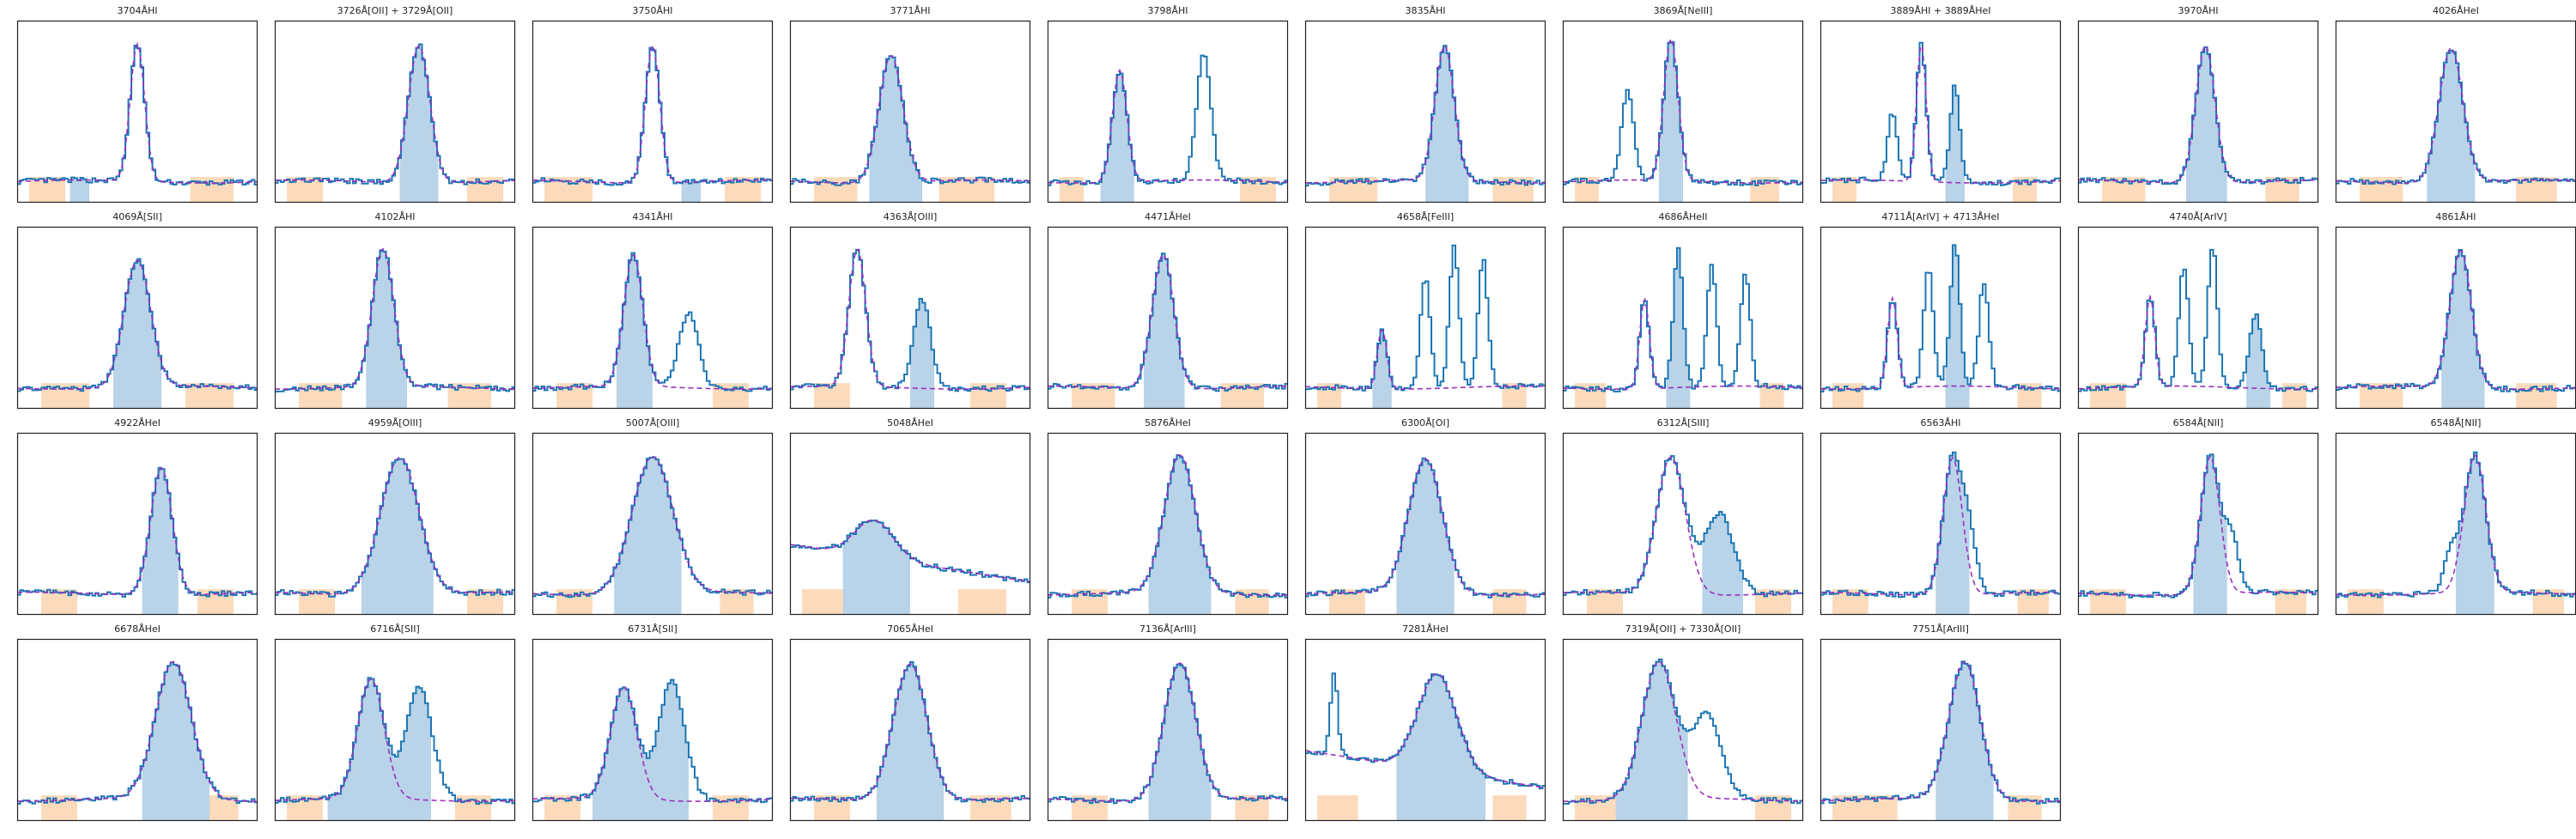 The width and height of the screenshot is (2576, 839). I want to click on panel-title: 4740Å[ArIV], so click(2198, 217).